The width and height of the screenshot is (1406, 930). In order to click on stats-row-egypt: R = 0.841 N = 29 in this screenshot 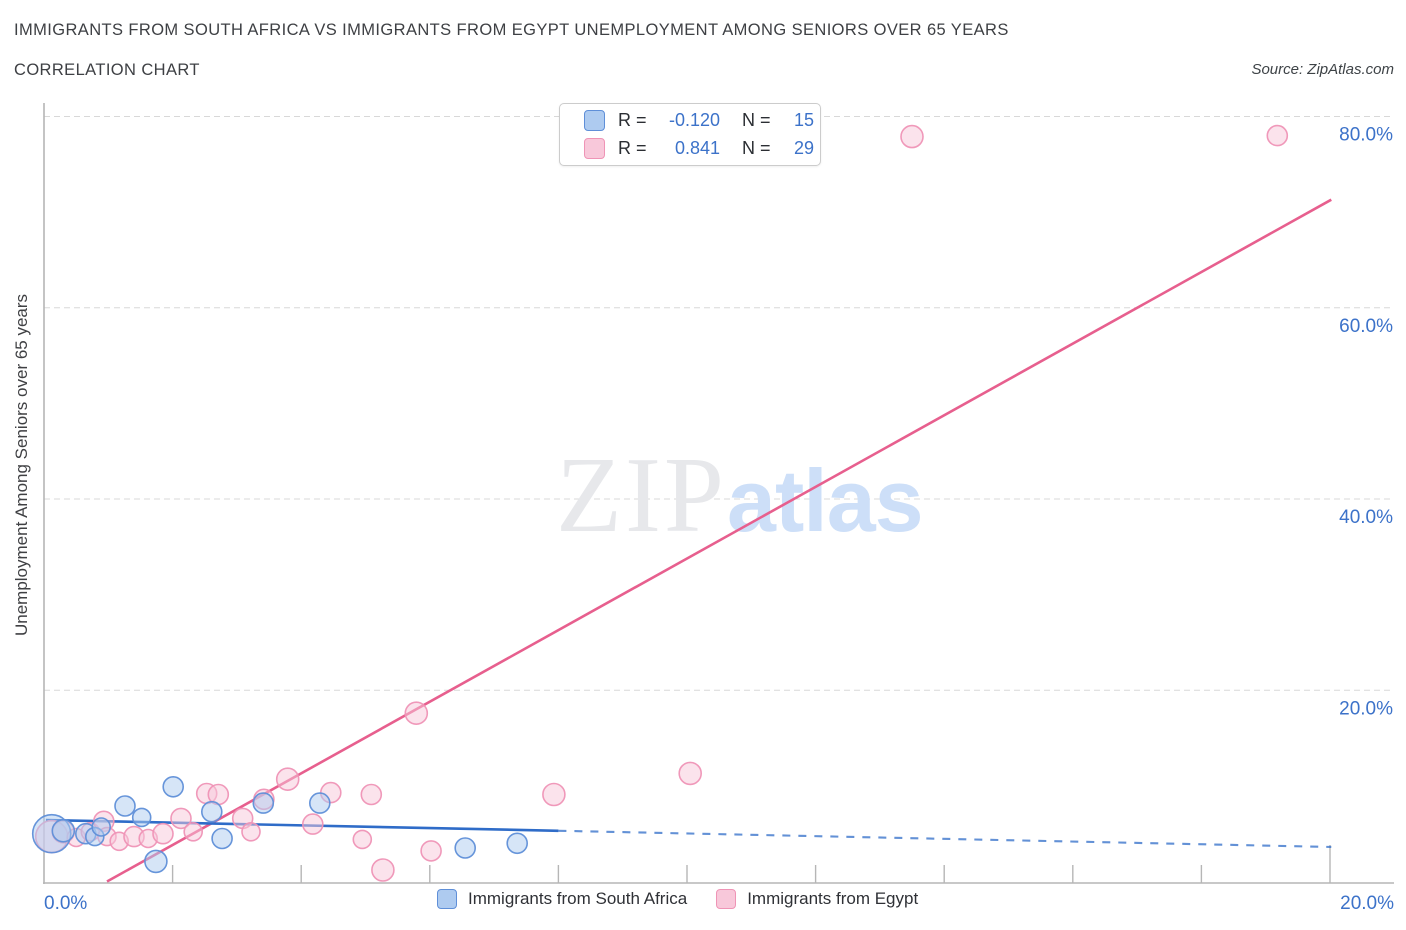, I will do `click(702, 149)`.